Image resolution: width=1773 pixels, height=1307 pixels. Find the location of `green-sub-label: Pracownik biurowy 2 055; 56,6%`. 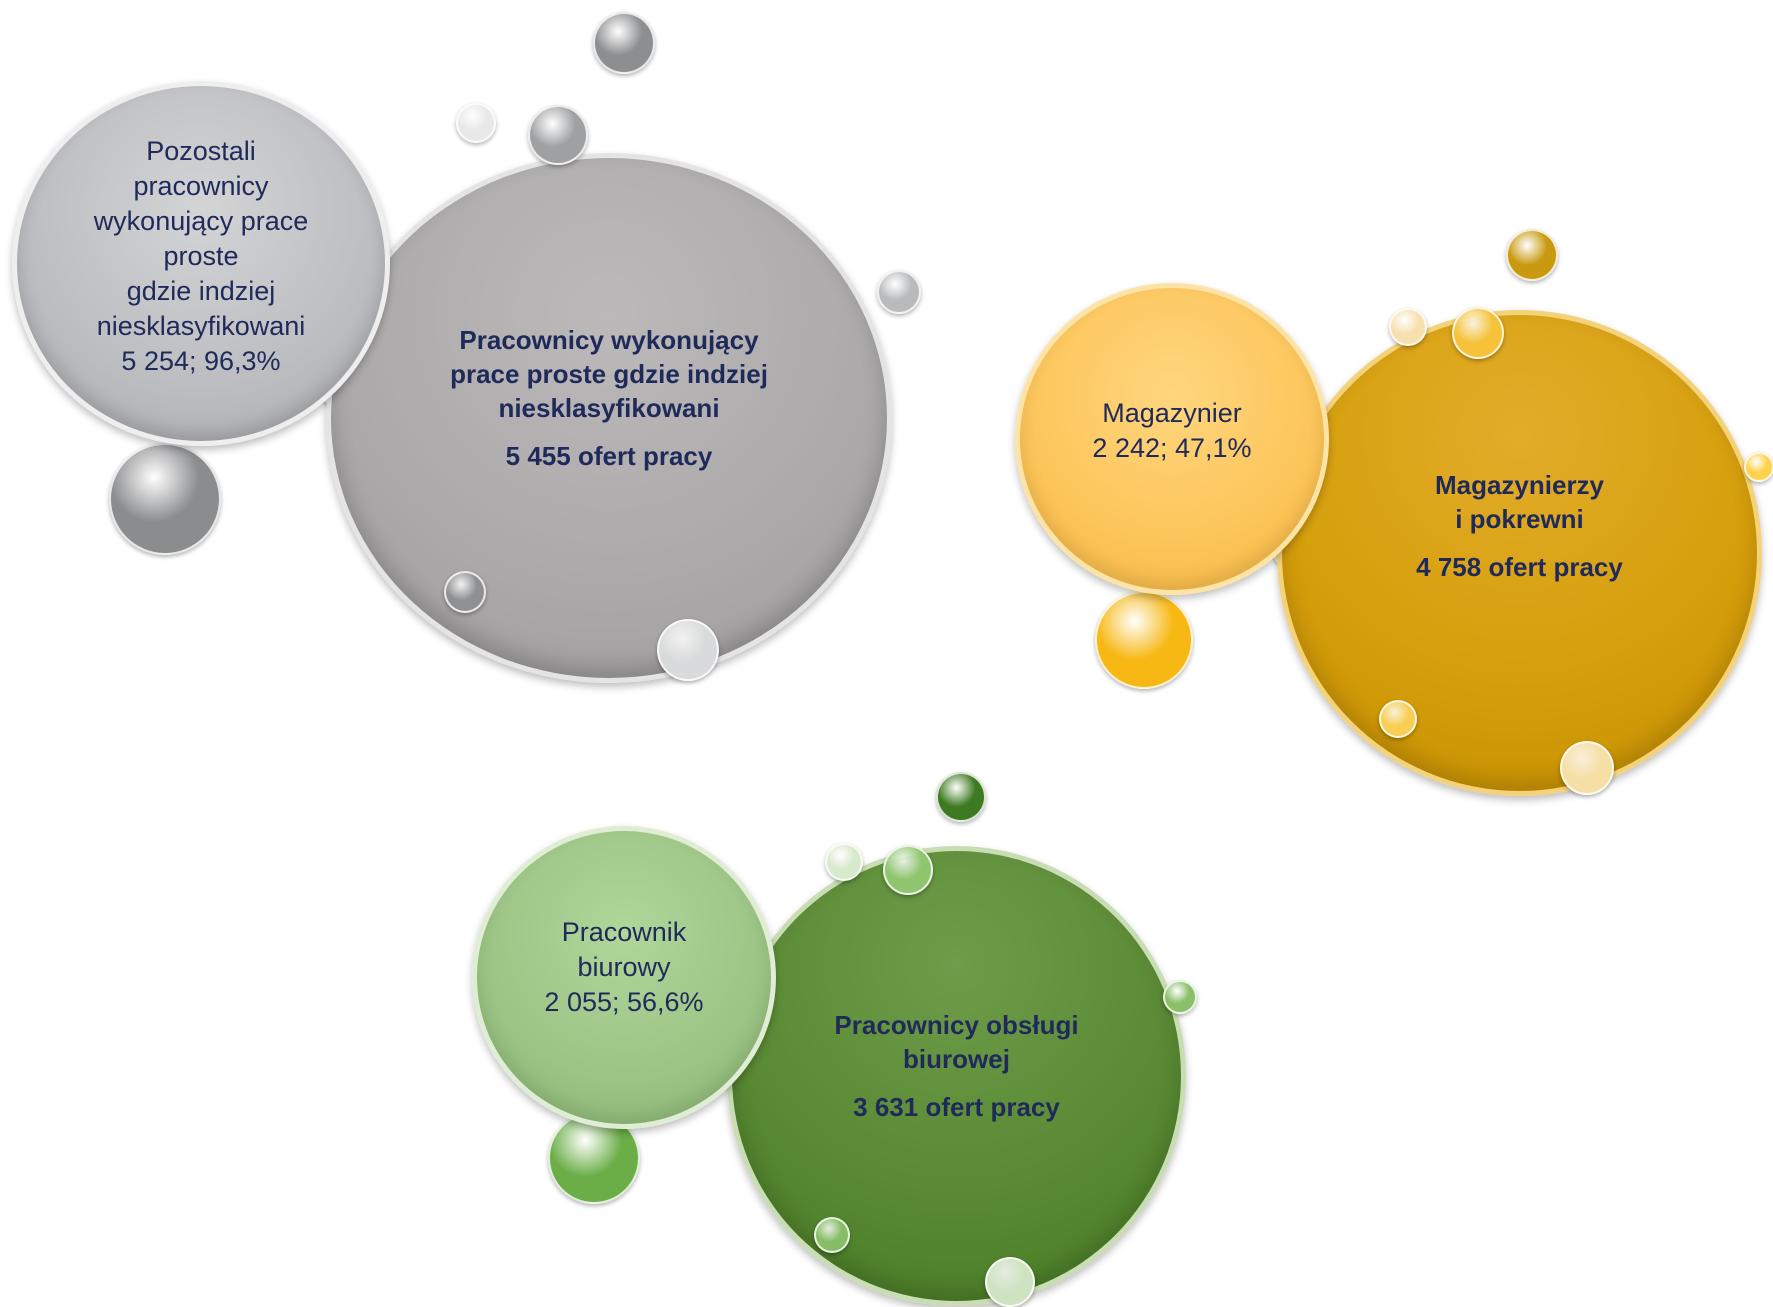

green-sub-label: Pracownik biurowy 2 055; 56,6% is located at coordinates (623, 967).